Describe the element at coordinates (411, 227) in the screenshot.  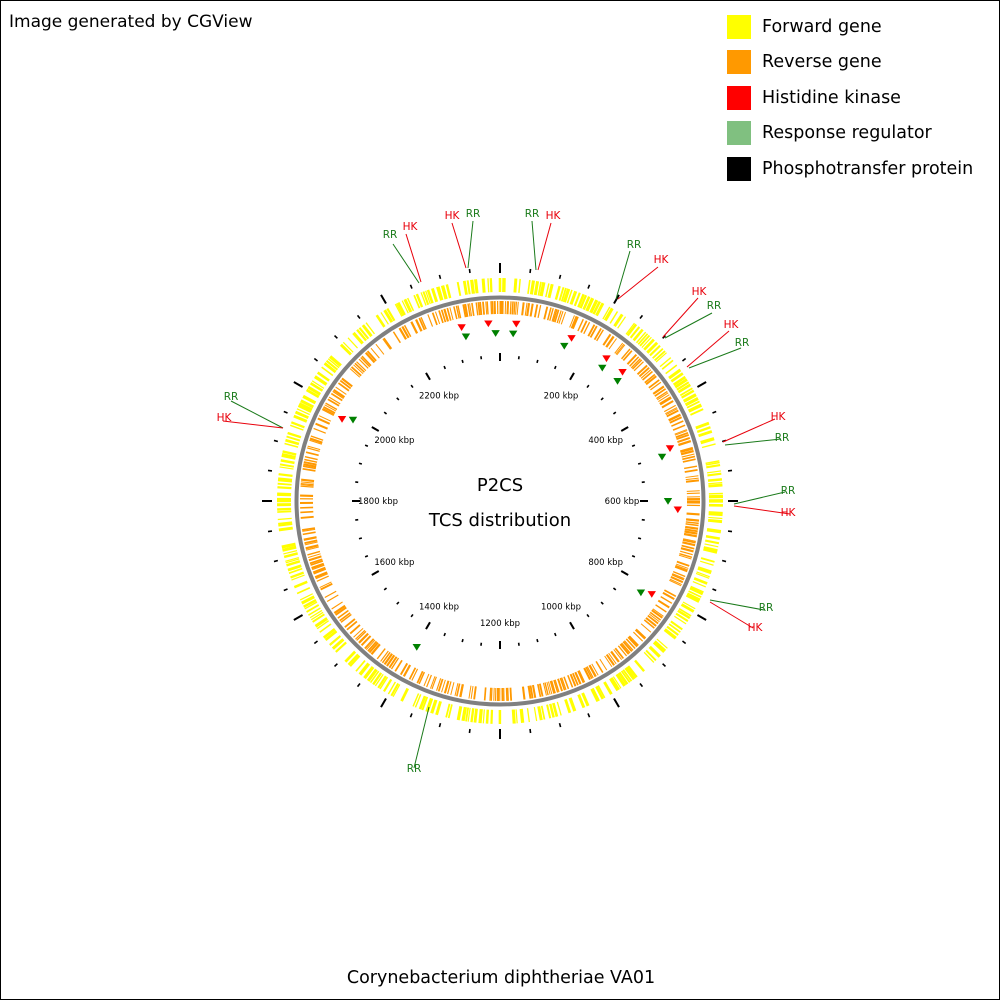
I see `hk-callout-label: HK` at that location.